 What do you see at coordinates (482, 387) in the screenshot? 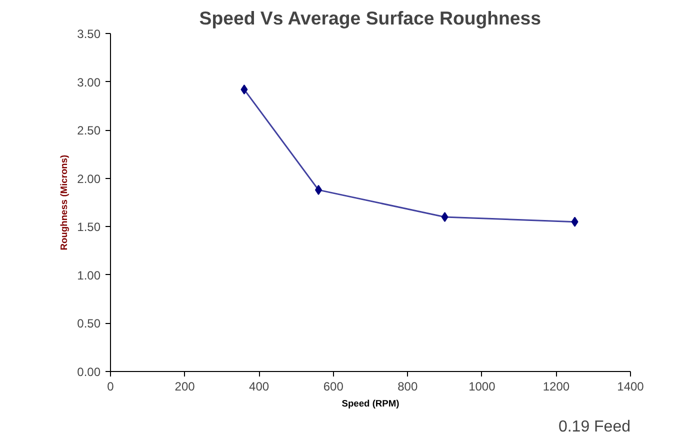
I see `x-tick-label: 1000` at bounding box center [482, 387].